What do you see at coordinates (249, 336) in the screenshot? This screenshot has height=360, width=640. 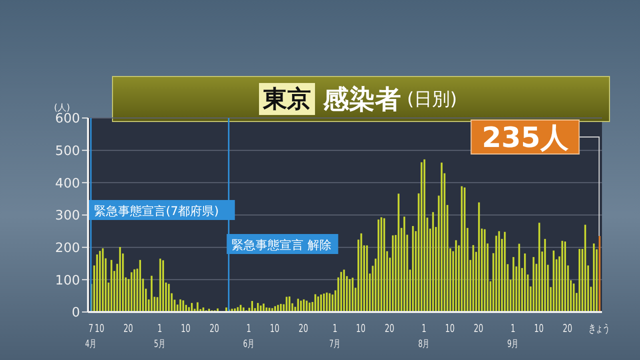 I see `x-tick-label: 1 6月` at bounding box center [249, 336].